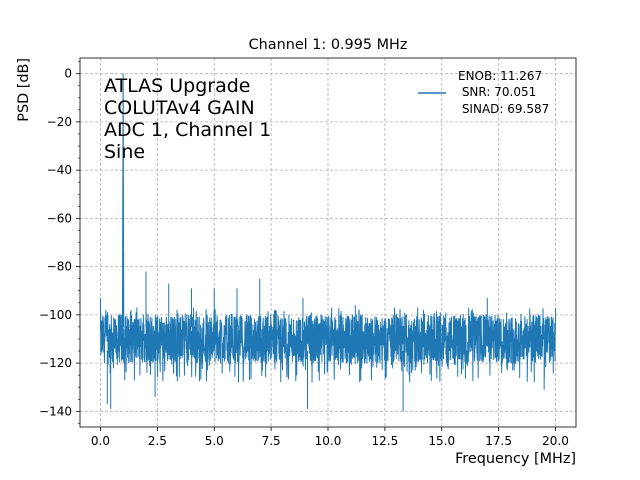 The width and height of the screenshot is (640, 480). Describe the element at coordinates (24, 90) in the screenshot. I see `y-axis-label: PSD [dB]` at that location.